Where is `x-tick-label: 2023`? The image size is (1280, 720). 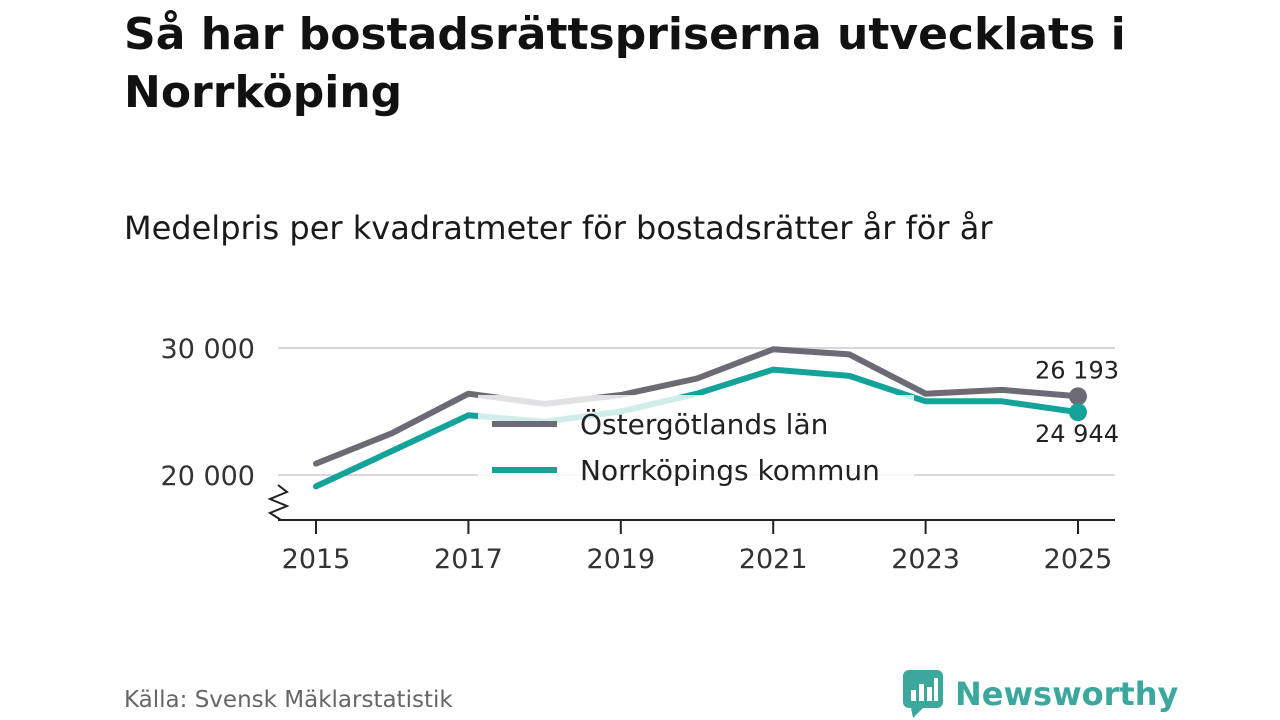 x-tick-label: 2023 is located at coordinates (925, 559).